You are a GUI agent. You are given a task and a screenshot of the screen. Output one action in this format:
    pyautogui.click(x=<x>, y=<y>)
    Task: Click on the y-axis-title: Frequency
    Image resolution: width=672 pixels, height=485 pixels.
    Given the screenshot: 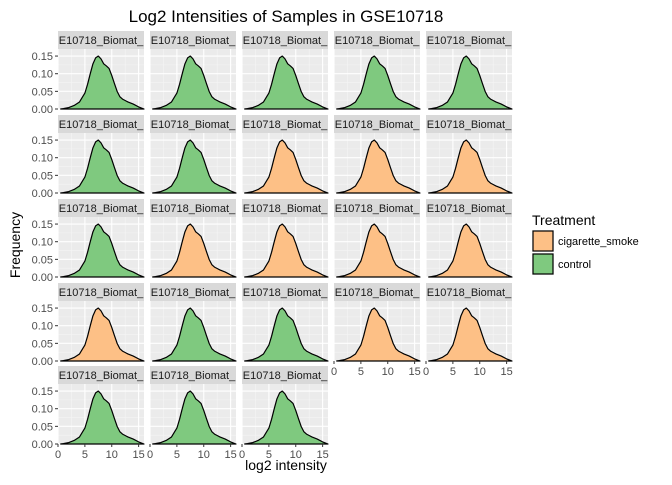 What is the action you would take?
    pyautogui.click(x=15, y=245)
    